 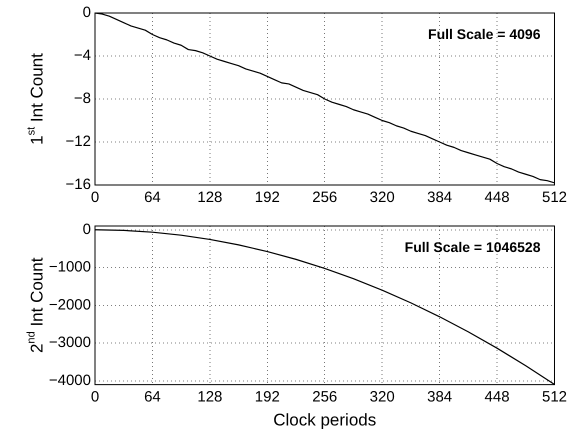 What do you see at coordinates (82, 55) in the screenshot?
I see `y-tick-label: −4` at bounding box center [82, 55].